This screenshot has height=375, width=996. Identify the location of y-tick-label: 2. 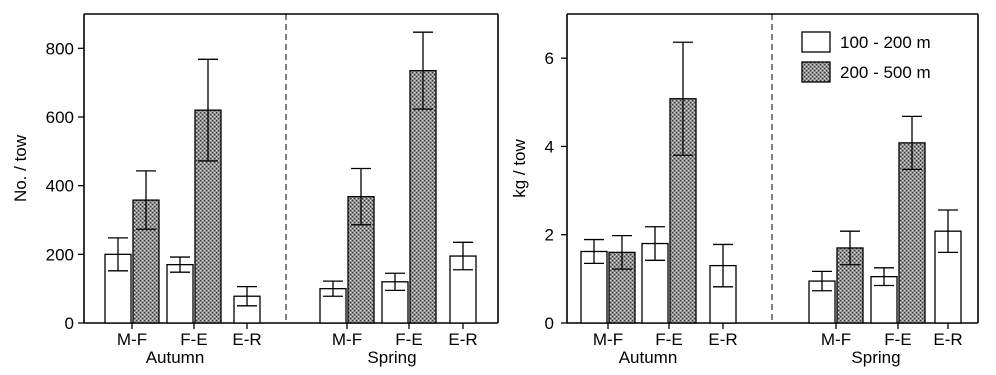
(549, 235).